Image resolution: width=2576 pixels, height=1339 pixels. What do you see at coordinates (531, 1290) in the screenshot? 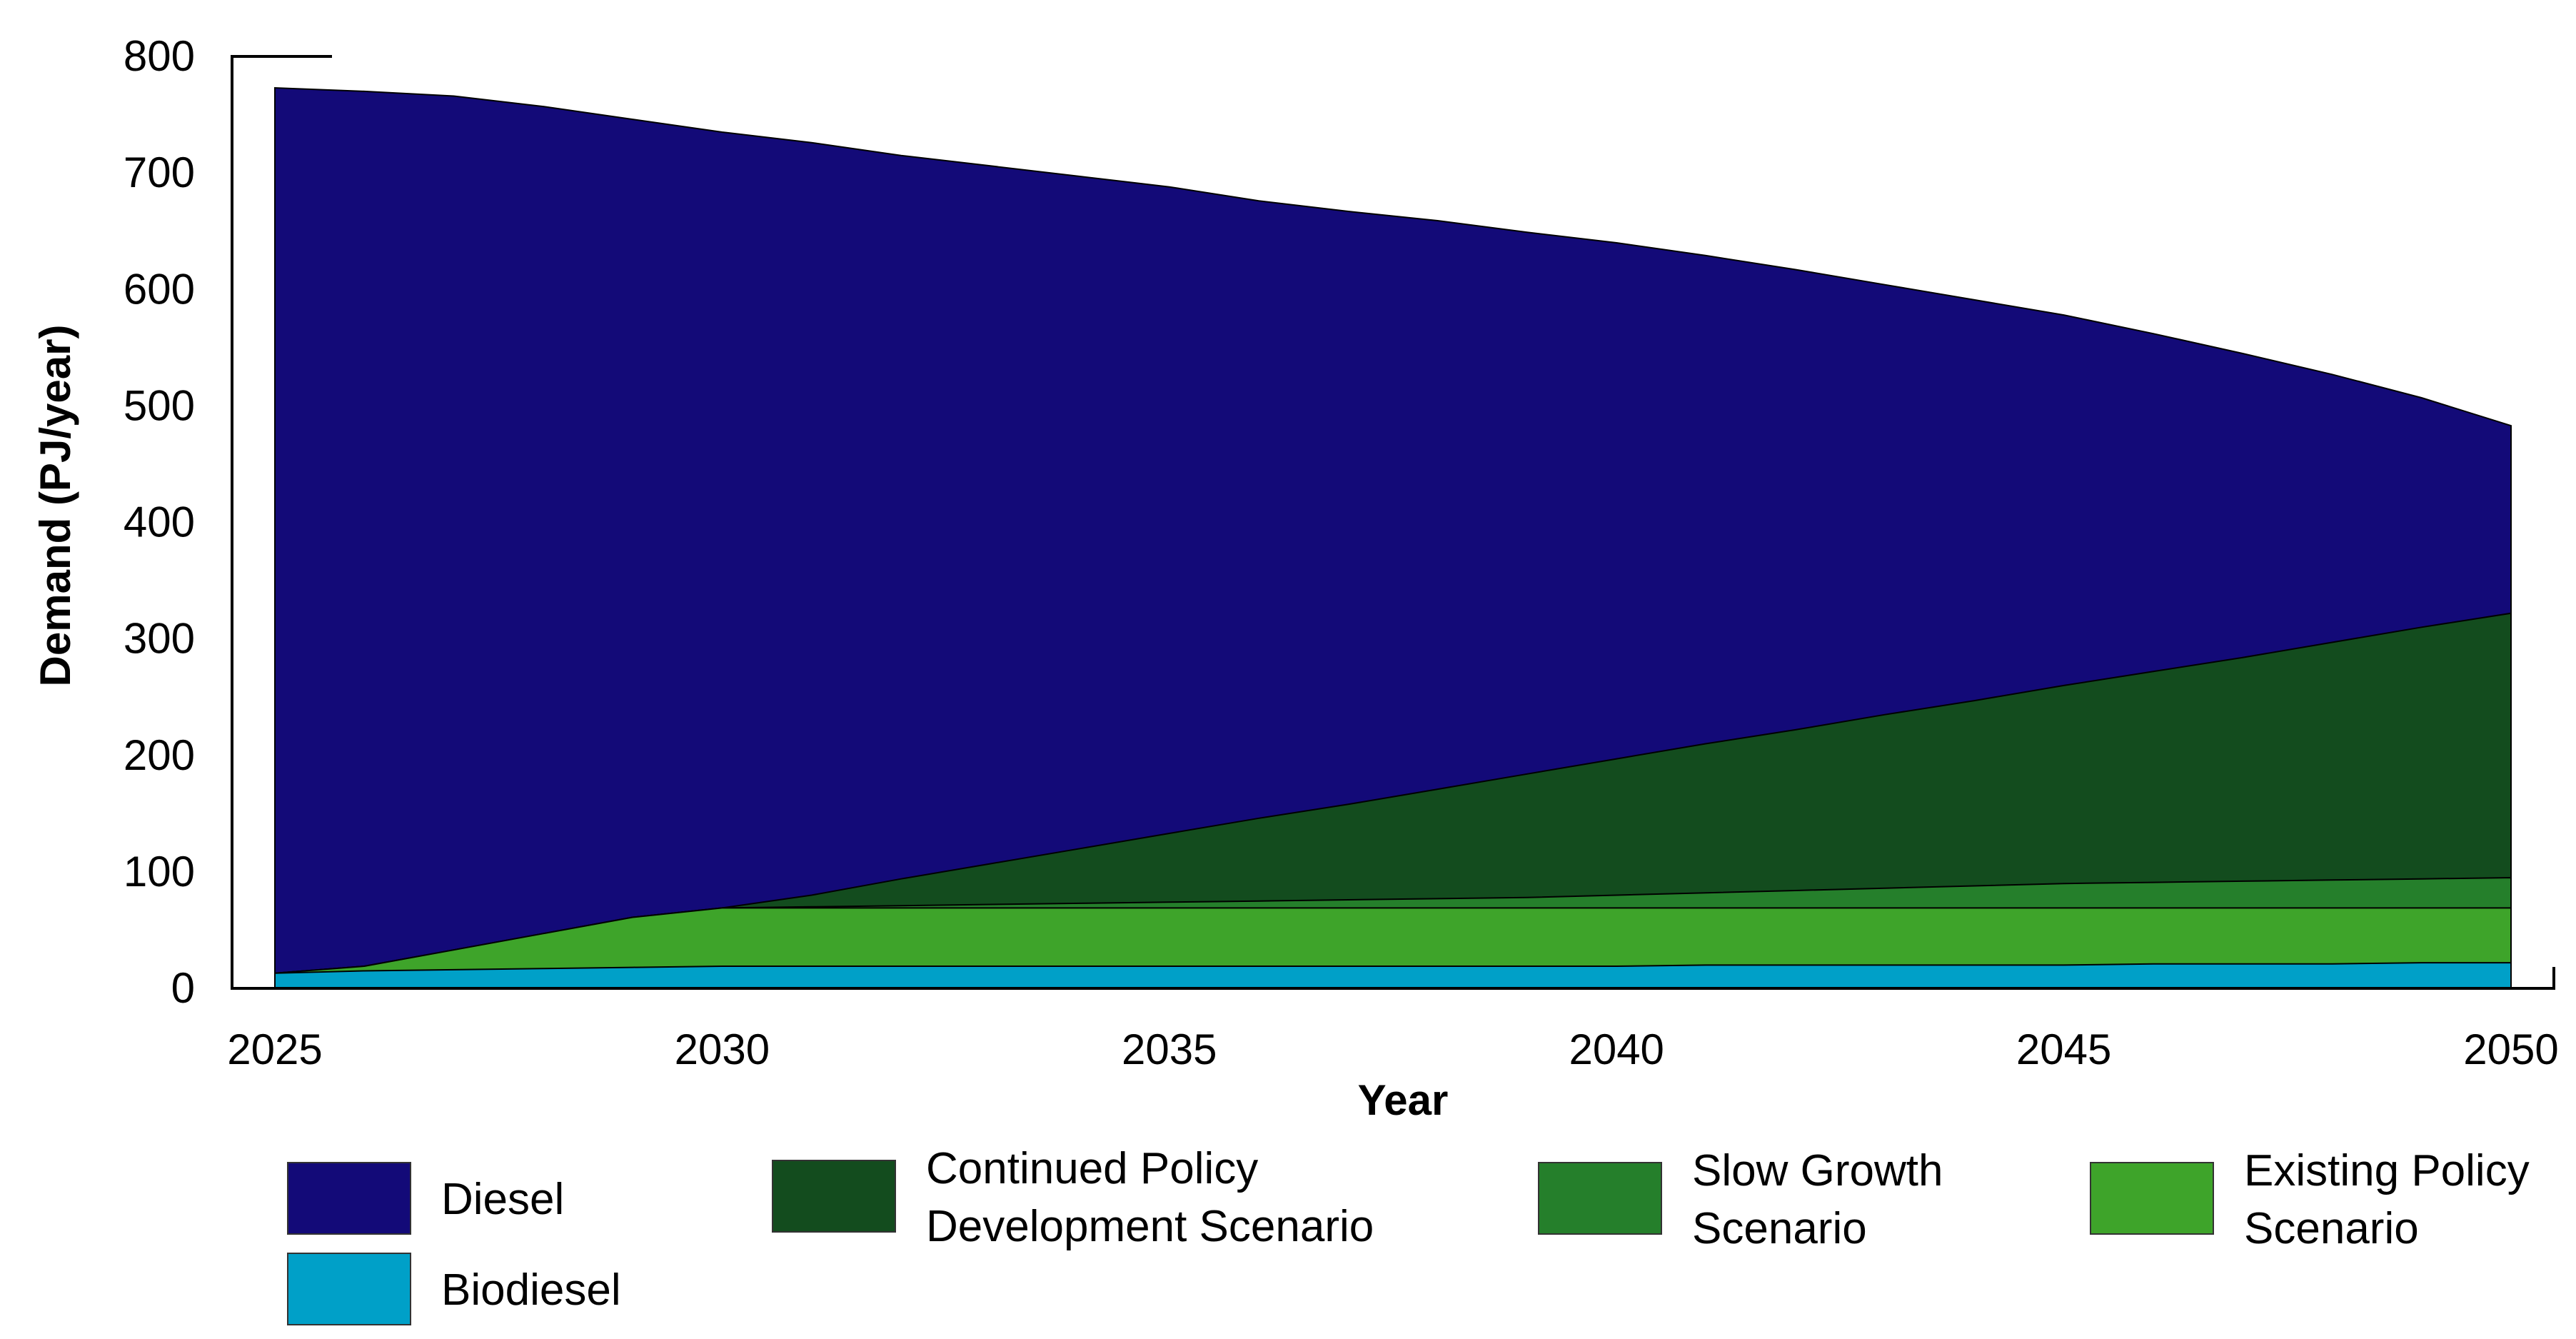
I see `legend-label: Biodiesel` at bounding box center [531, 1290].